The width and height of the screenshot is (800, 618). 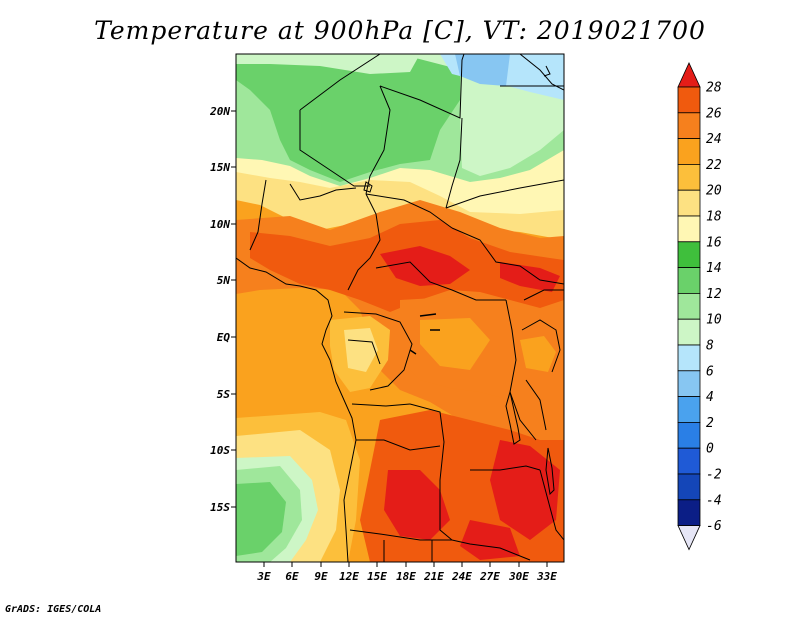 What do you see at coordinates (714, 139) in the screenshot?
I see `colorbar-label: 24` at bounding box center [714, 139].